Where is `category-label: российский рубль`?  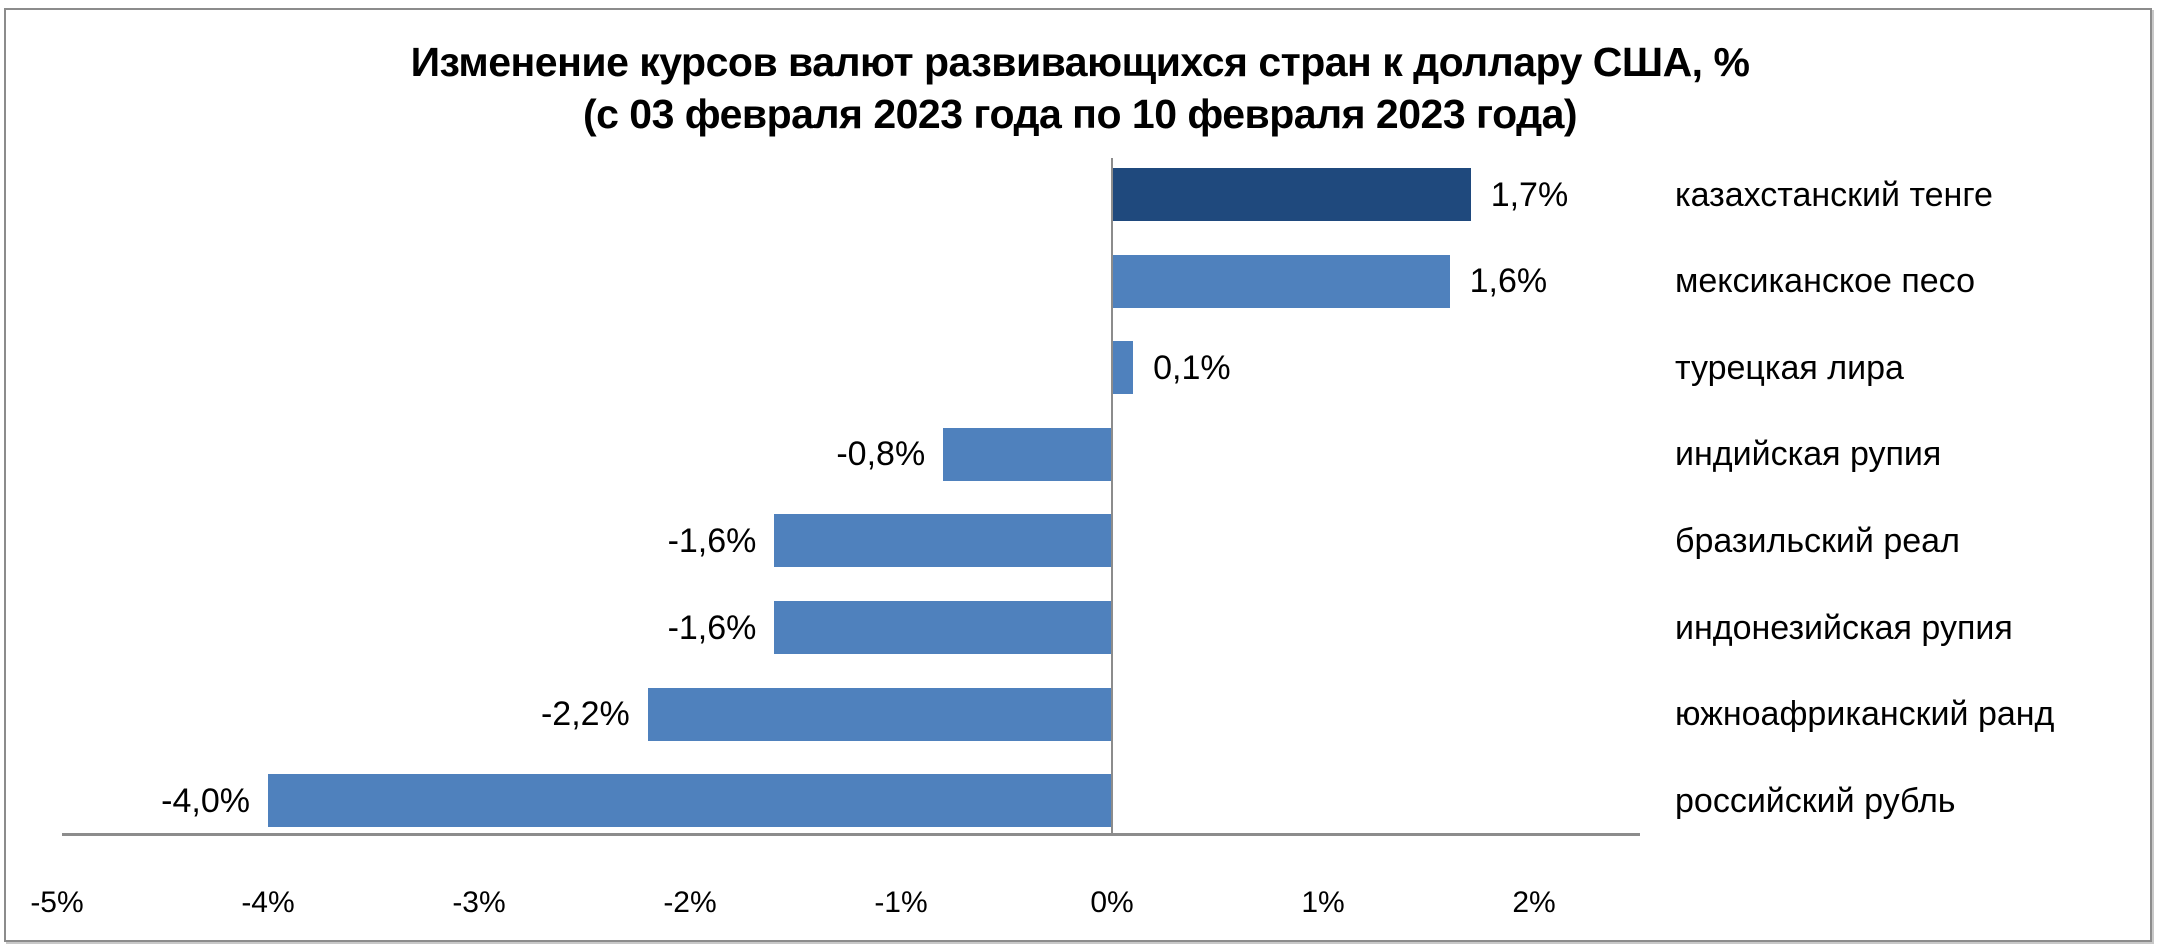 category-label: российский рубль is located at coordinates (1815, 800).